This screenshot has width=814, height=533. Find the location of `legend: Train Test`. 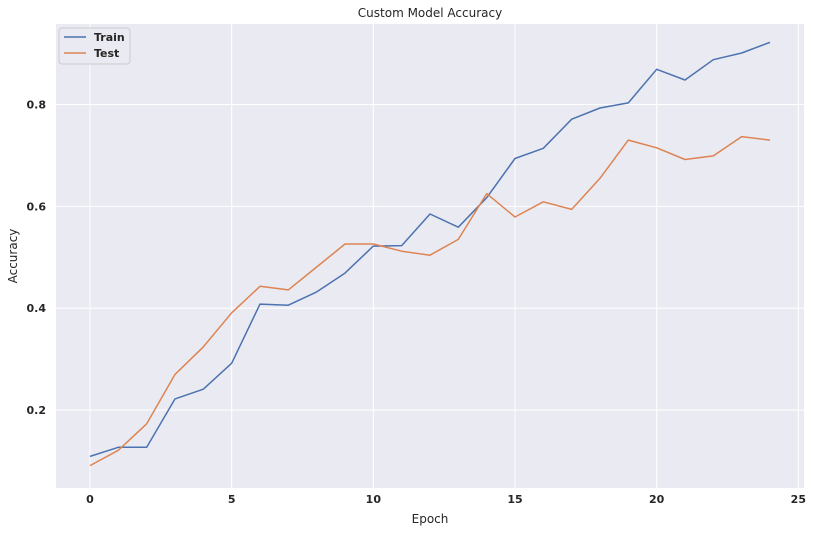

legend: Train Test is located at coordinates (94, 46).